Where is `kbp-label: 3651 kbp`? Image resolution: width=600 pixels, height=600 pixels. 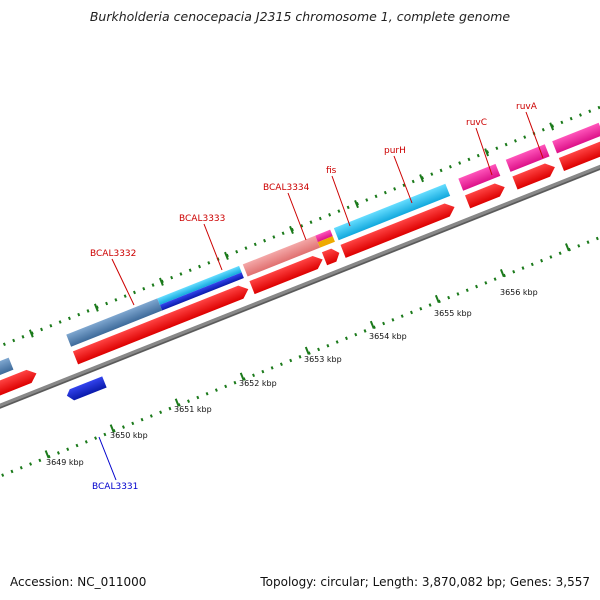
kbp-label: 3651 kbp is located at coordinates (193, 409).